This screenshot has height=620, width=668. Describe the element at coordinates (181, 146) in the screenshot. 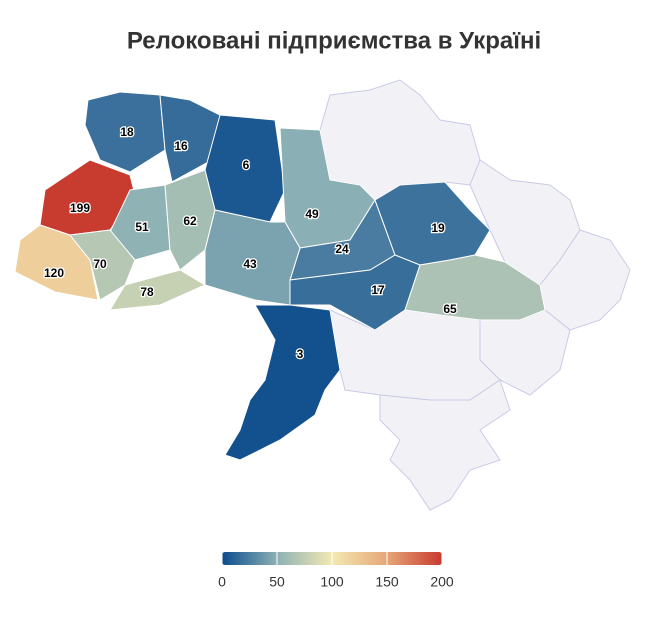

I see `region-value-label: 16` at that location.